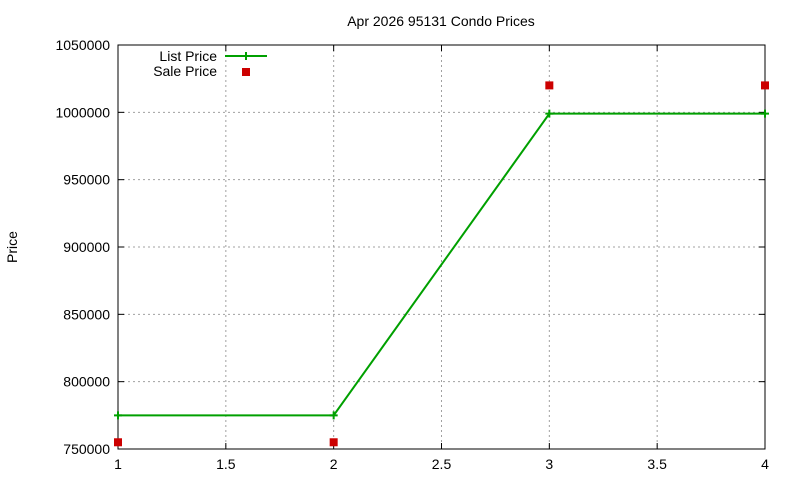 The image size is (800, 485). What do you see at coordinates (549, 464) in the screenshot?
I see `x-tick-label: 3` at bounding box center [549, 464].